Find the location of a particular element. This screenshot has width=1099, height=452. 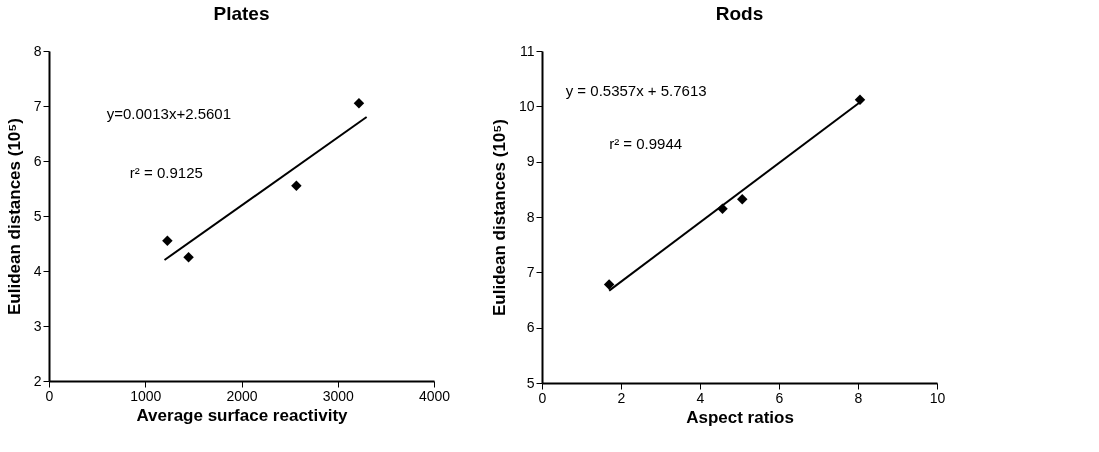

chart-title: Plates is located at coordinates (241, 13).